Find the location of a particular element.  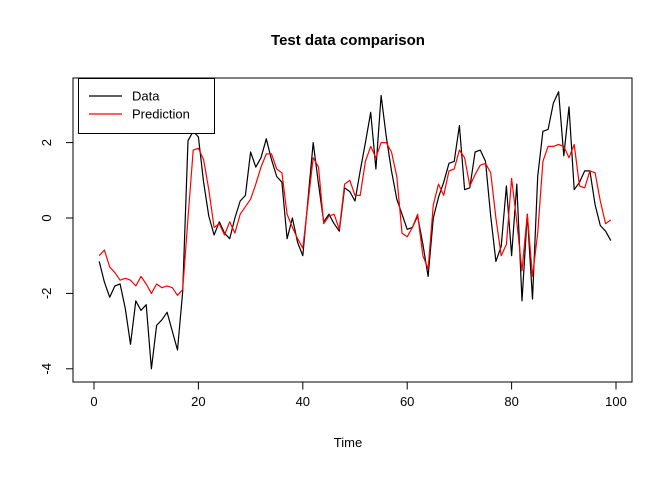

x-axis-tick-label: 20 is located at coordinates (198, 401).